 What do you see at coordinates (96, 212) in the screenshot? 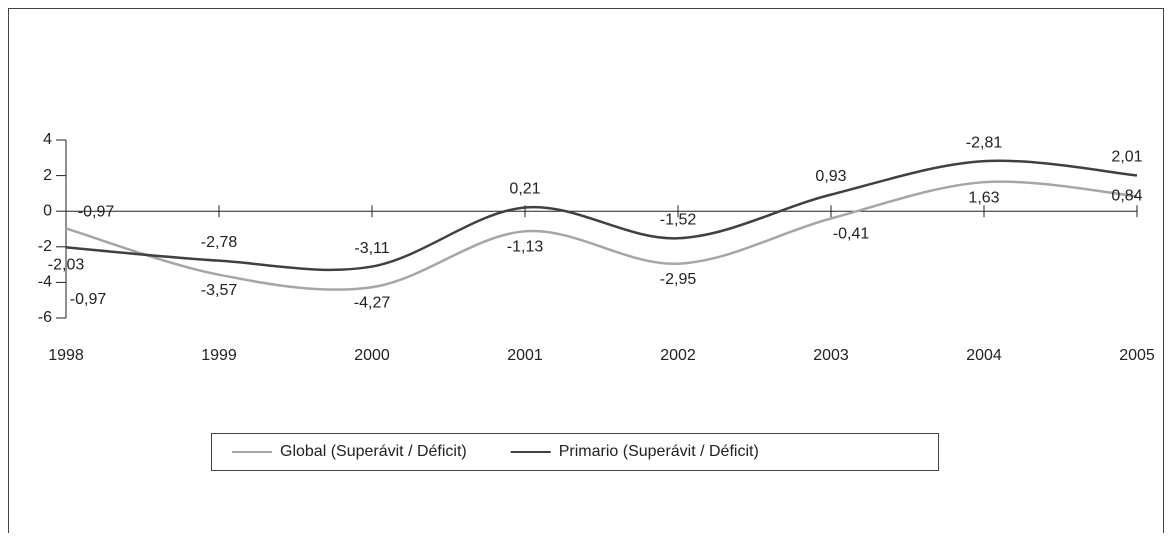
I see `data-label: -0,97` at bounding box center [96, 212].